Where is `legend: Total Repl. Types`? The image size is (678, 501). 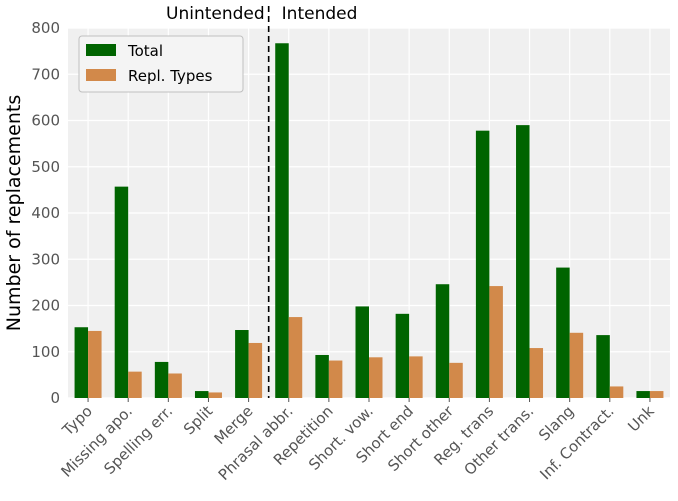
legend: Total Repl. Types is located at coordinates (161, 64).